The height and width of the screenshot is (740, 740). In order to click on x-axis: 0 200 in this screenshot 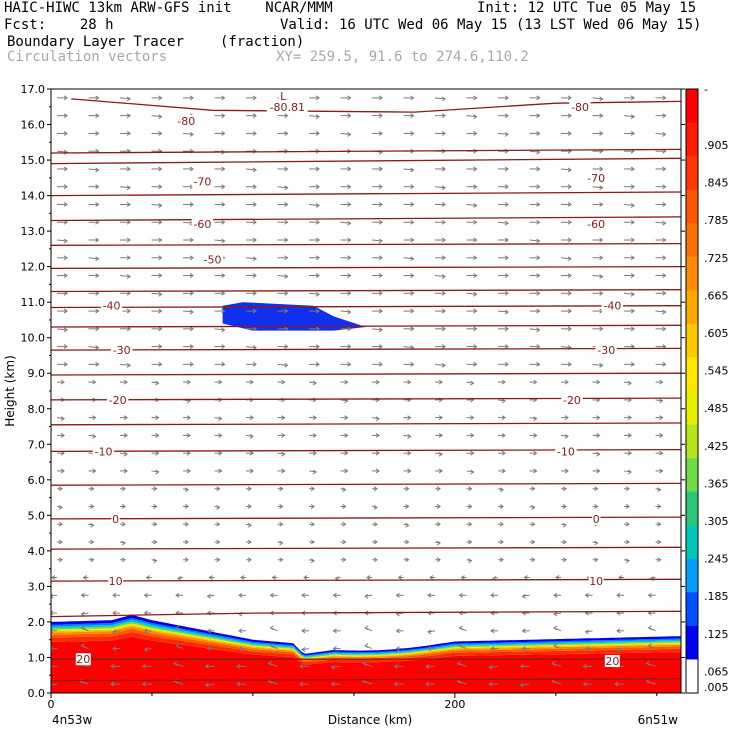, I will do `click(353, 702)`.